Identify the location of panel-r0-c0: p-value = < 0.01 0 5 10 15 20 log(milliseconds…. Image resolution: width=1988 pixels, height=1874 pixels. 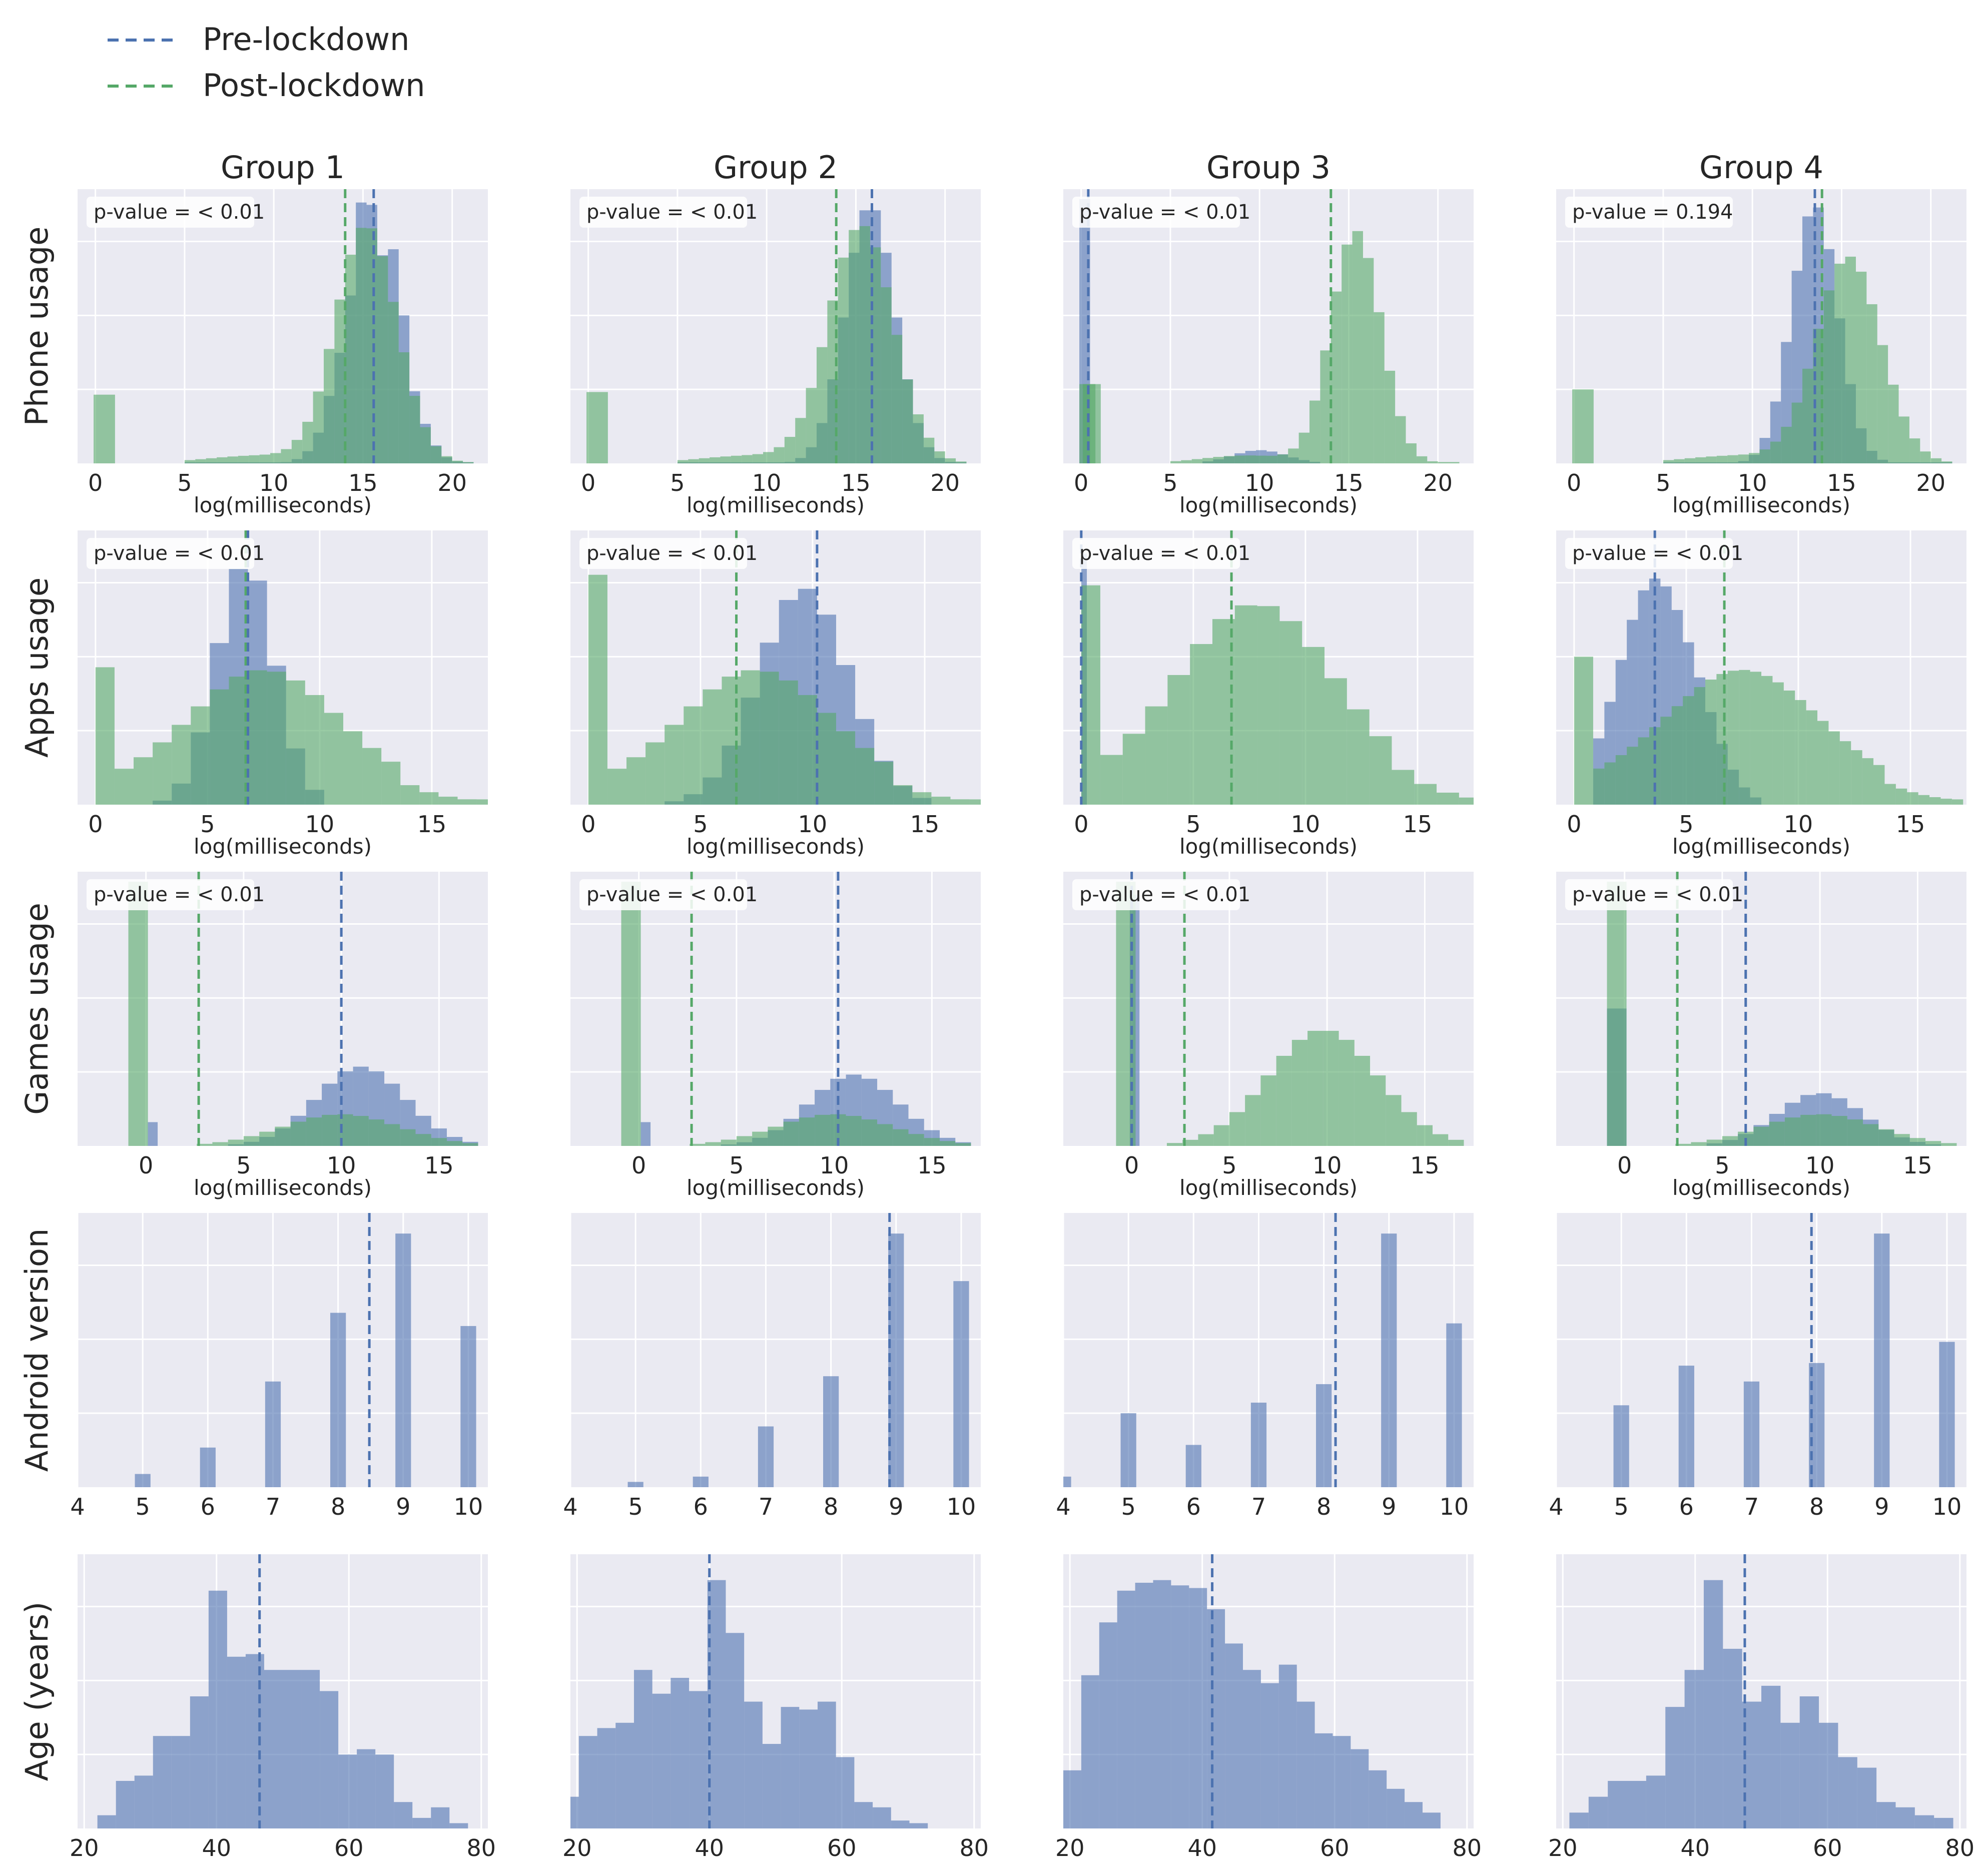
(254, 333).